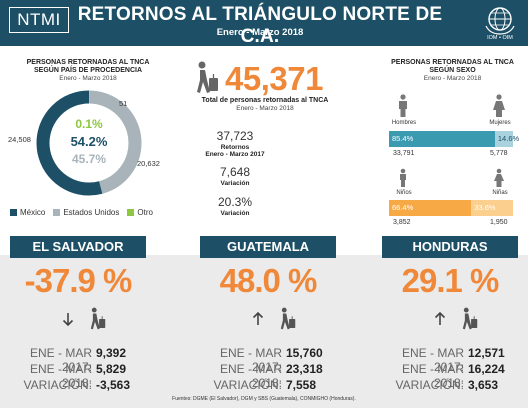  What do you see at coordinates (442, 139) in the screenshot?
I see `men-segment: 85.4%` at bounding box center [442, 139].